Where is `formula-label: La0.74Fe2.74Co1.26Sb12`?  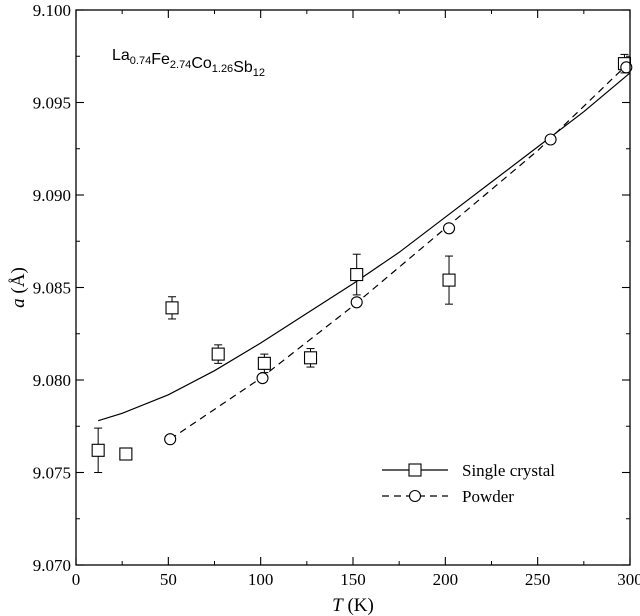
formula-label: La0.74Fe2.74Co1.26Sb12 is located at coordinates (188, 63).